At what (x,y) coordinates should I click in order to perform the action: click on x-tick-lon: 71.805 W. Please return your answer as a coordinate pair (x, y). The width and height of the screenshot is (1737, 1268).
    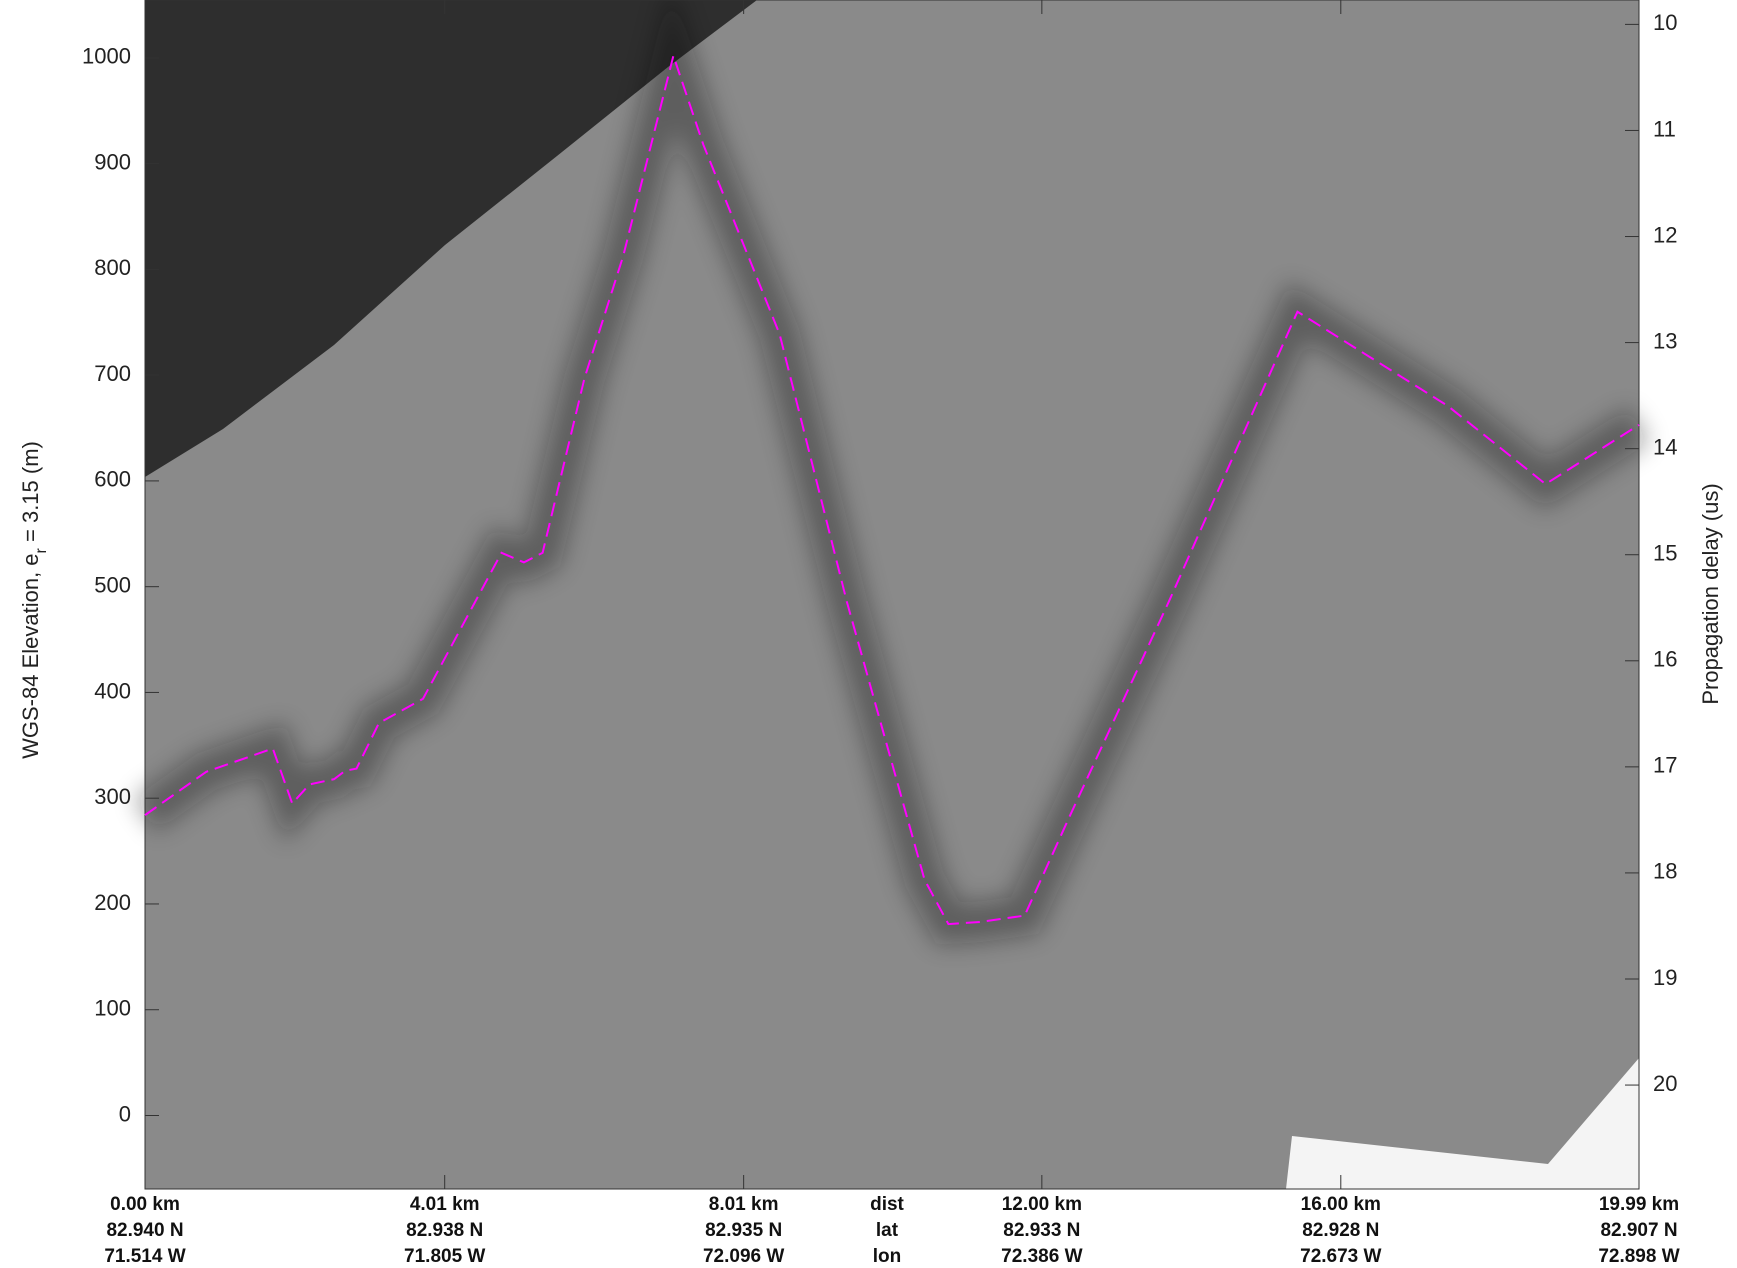
    Looking at the image, I should click on (444, 1256).